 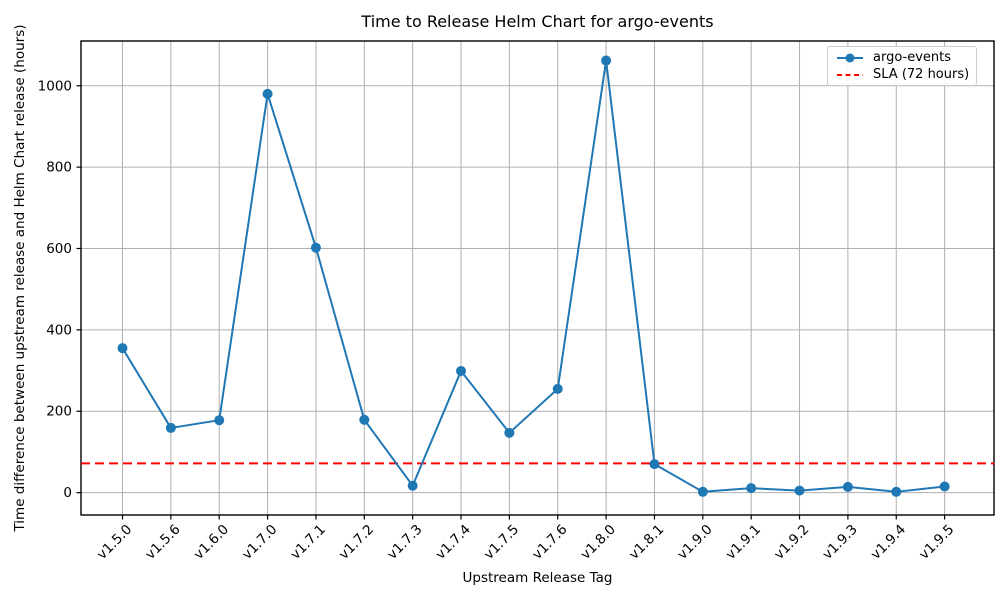 What do you see at coordinates (211, 542) in the screenshot?
I see `x-tick-label: v1.6.0` at bounding box center [211, 542].